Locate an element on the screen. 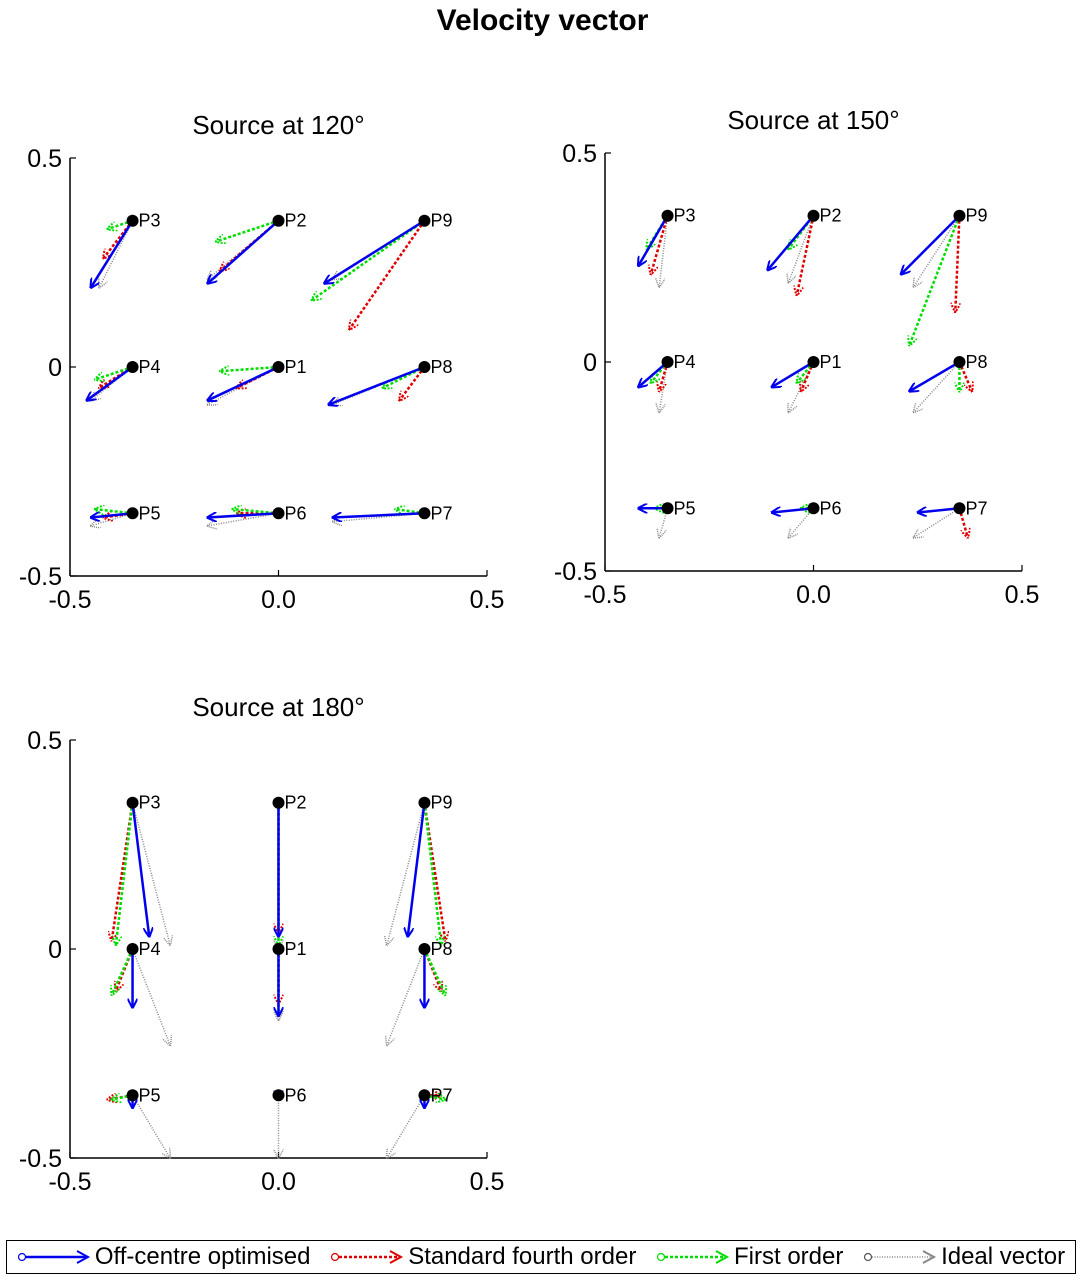 The width and height of the screenshot is (1085, 1284). position-label: P7 is located at coordinates (441, 513).